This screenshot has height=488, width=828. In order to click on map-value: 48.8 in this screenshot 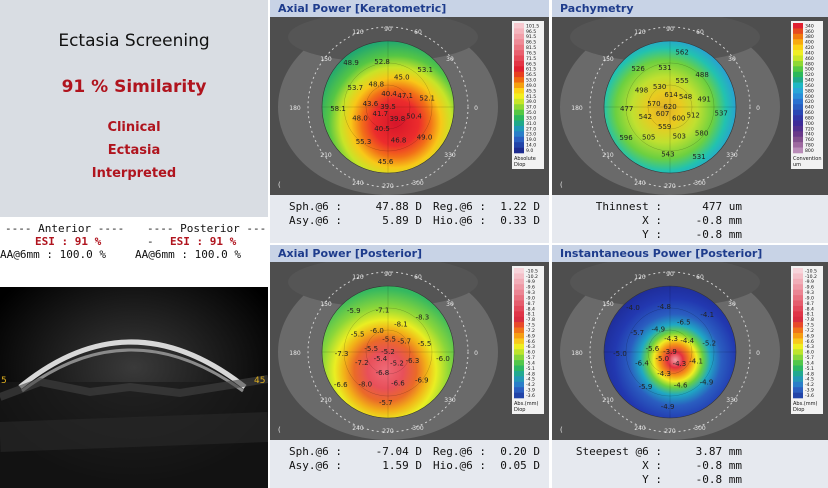, I will do `click(377, 85)`.